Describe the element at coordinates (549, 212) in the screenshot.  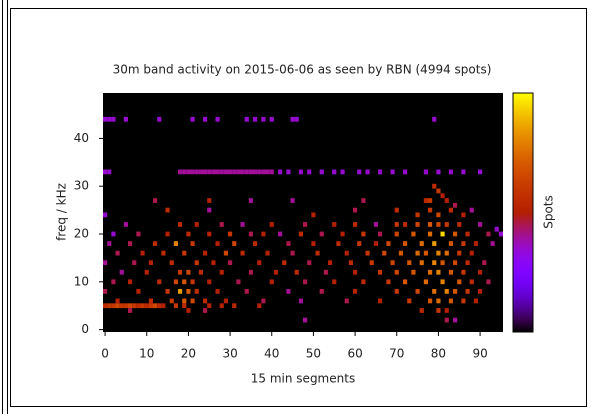
I see `colorbar-label: Spots` at that location.